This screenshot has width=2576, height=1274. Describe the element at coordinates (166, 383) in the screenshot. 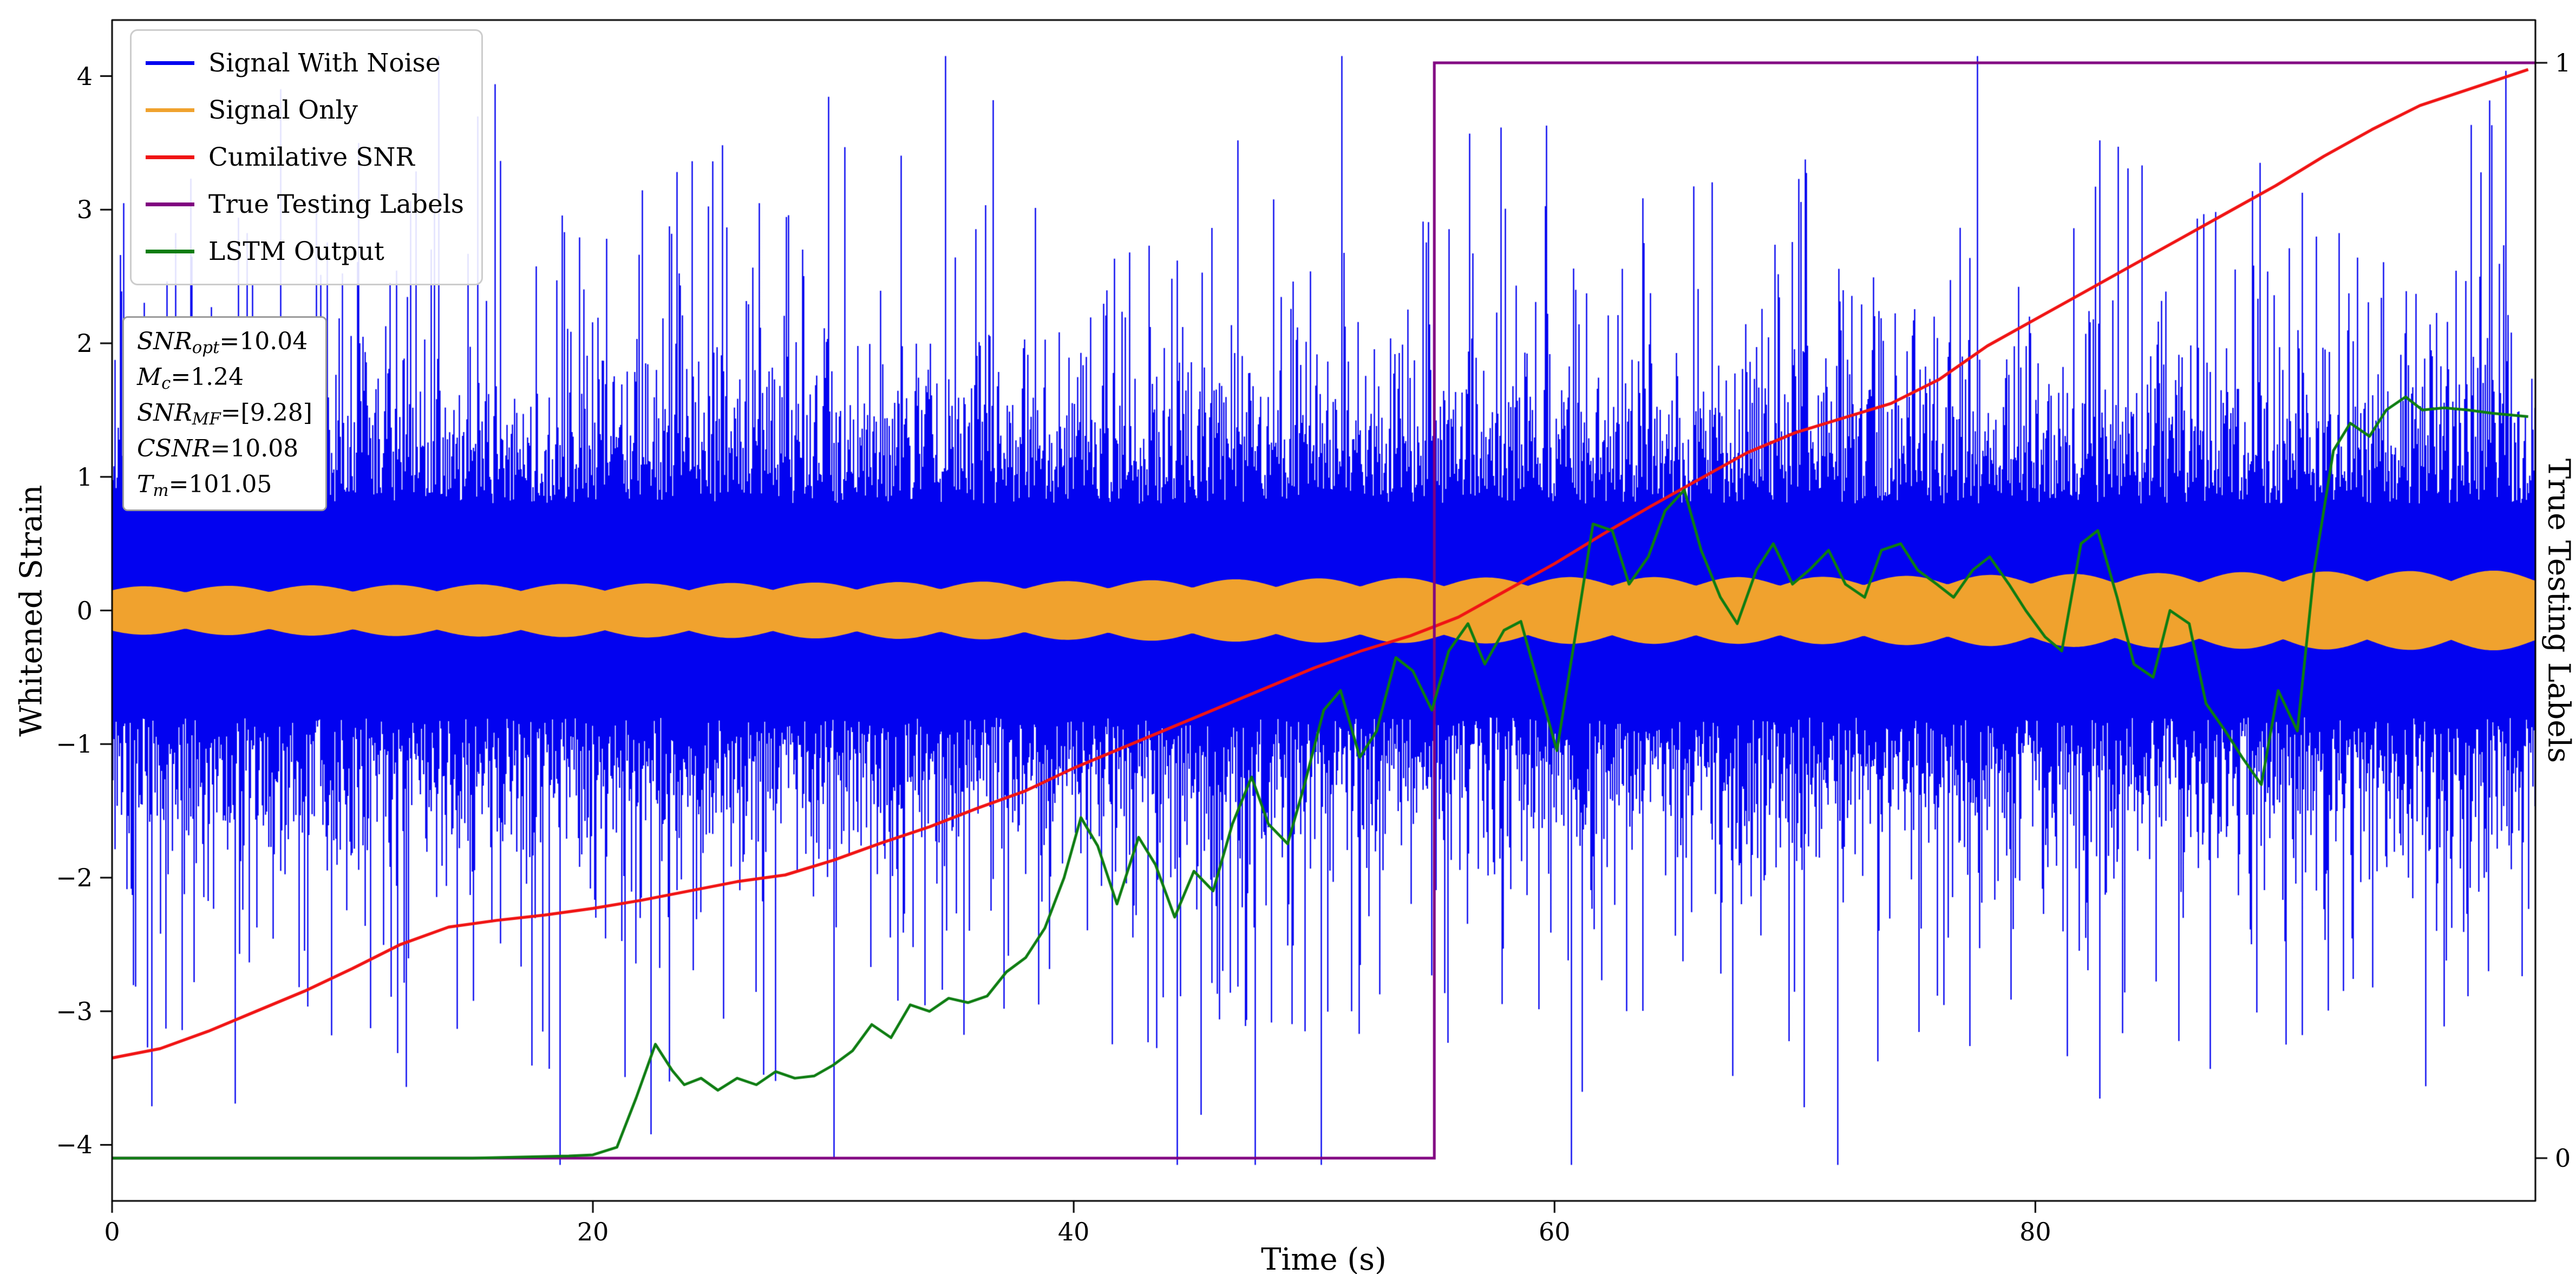

I see `annotation-subscript: c` at that location.